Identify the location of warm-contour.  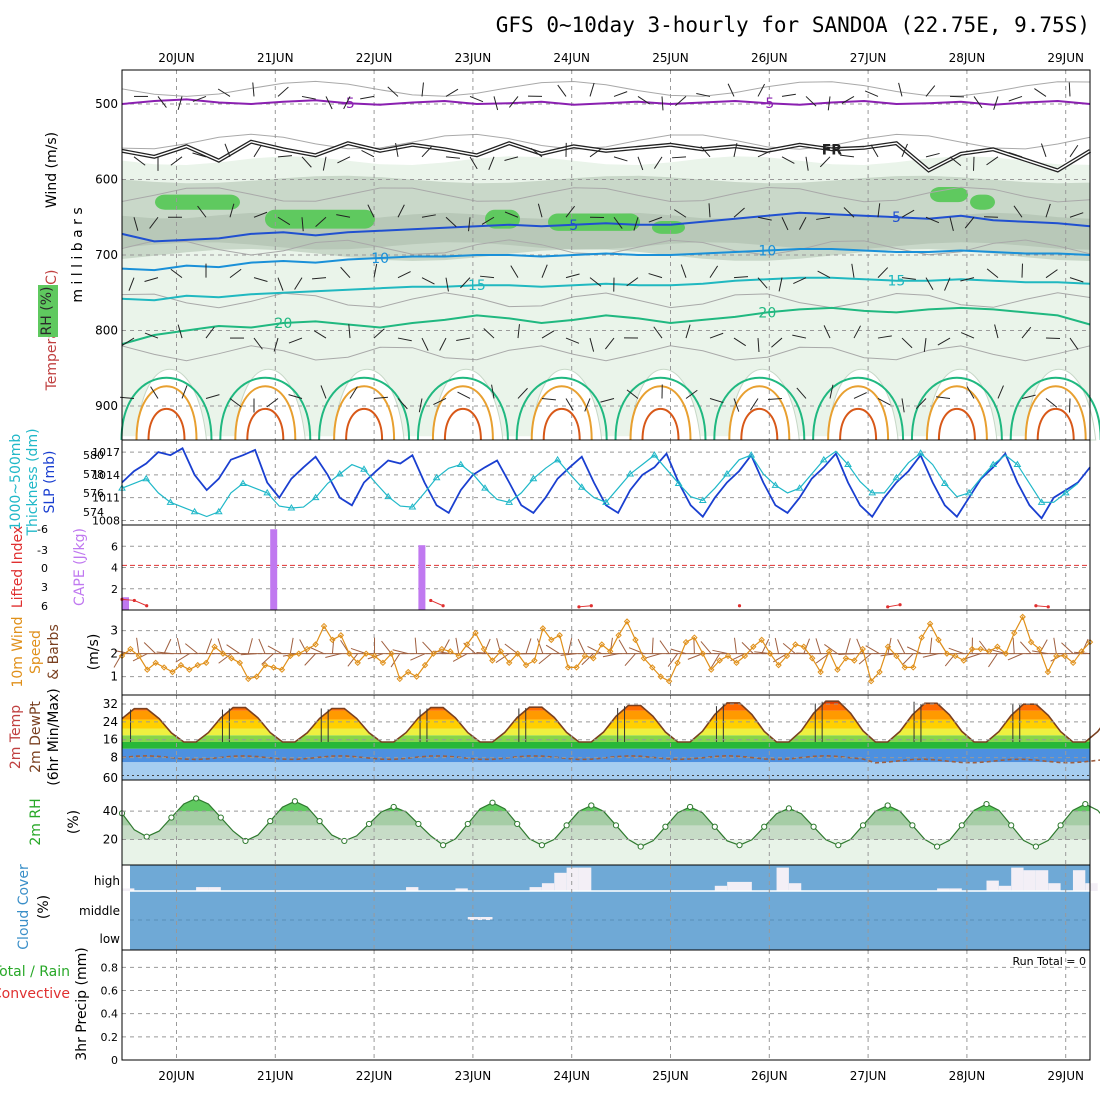
(364, 413).